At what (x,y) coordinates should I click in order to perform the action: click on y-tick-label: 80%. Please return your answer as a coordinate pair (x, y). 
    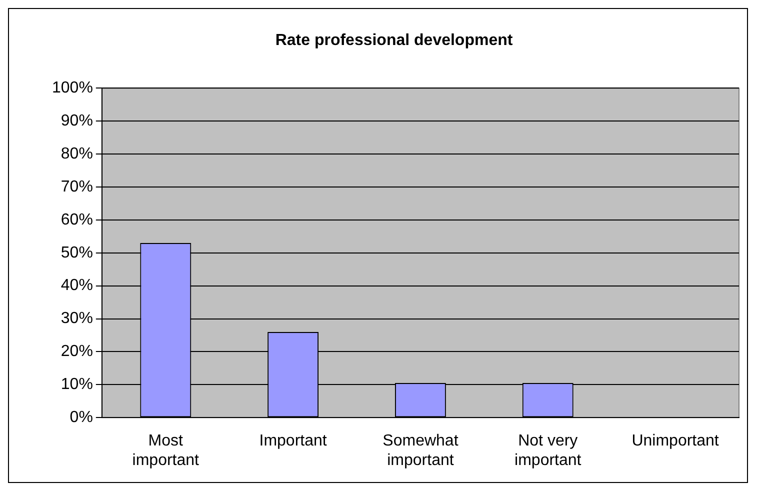
    Looking at the image, I should click on (76, 153).